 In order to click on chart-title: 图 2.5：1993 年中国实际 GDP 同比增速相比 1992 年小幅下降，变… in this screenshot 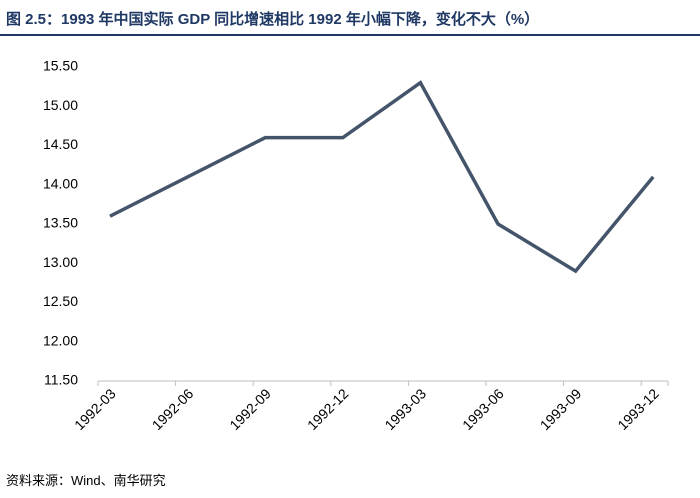, I will do `click(273, 19)`.